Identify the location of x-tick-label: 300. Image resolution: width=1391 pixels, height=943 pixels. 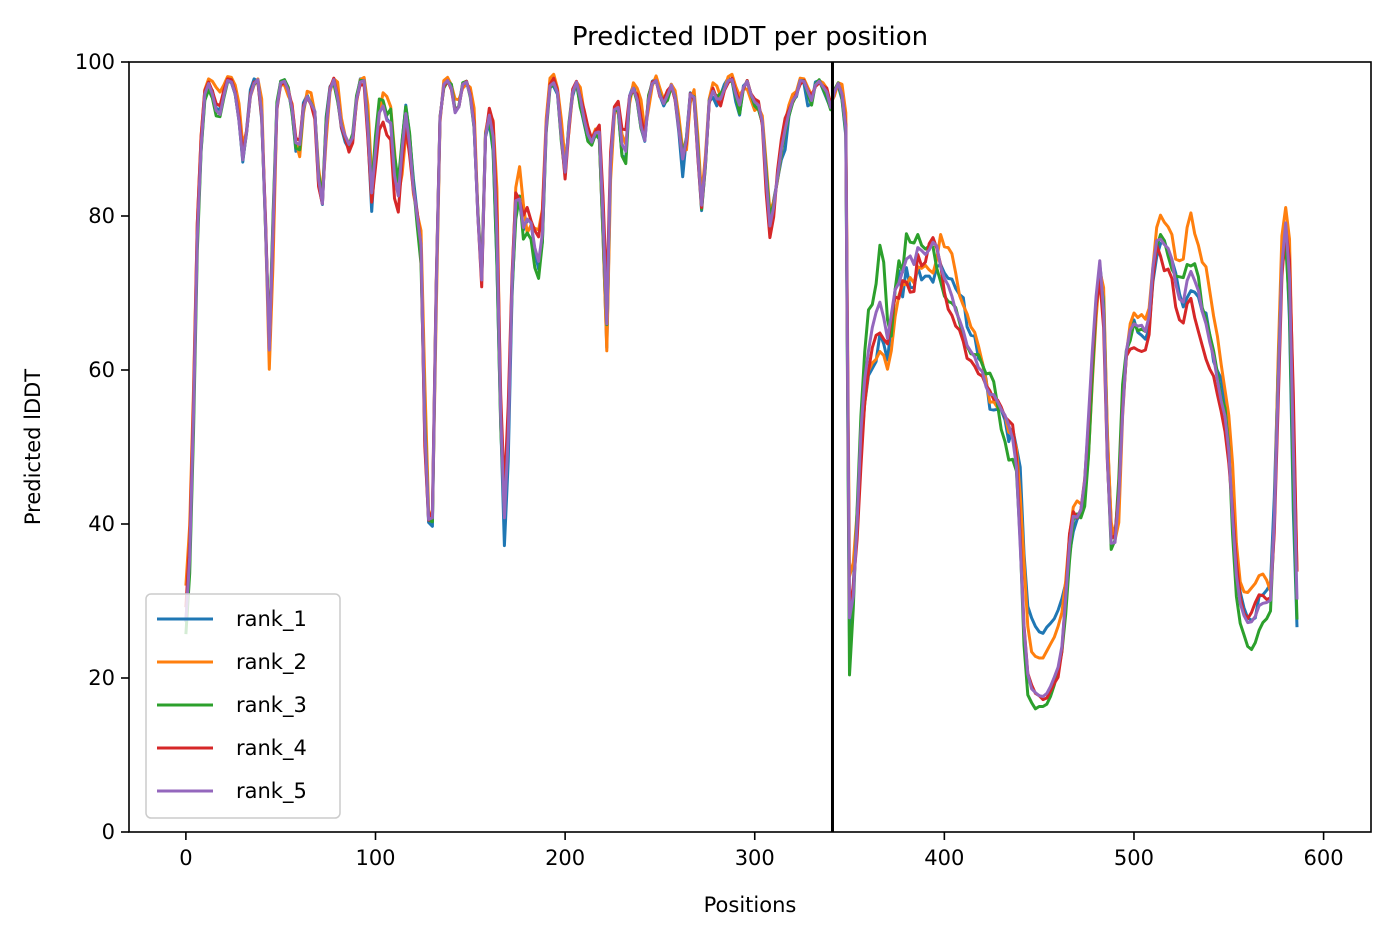
(755, 858).